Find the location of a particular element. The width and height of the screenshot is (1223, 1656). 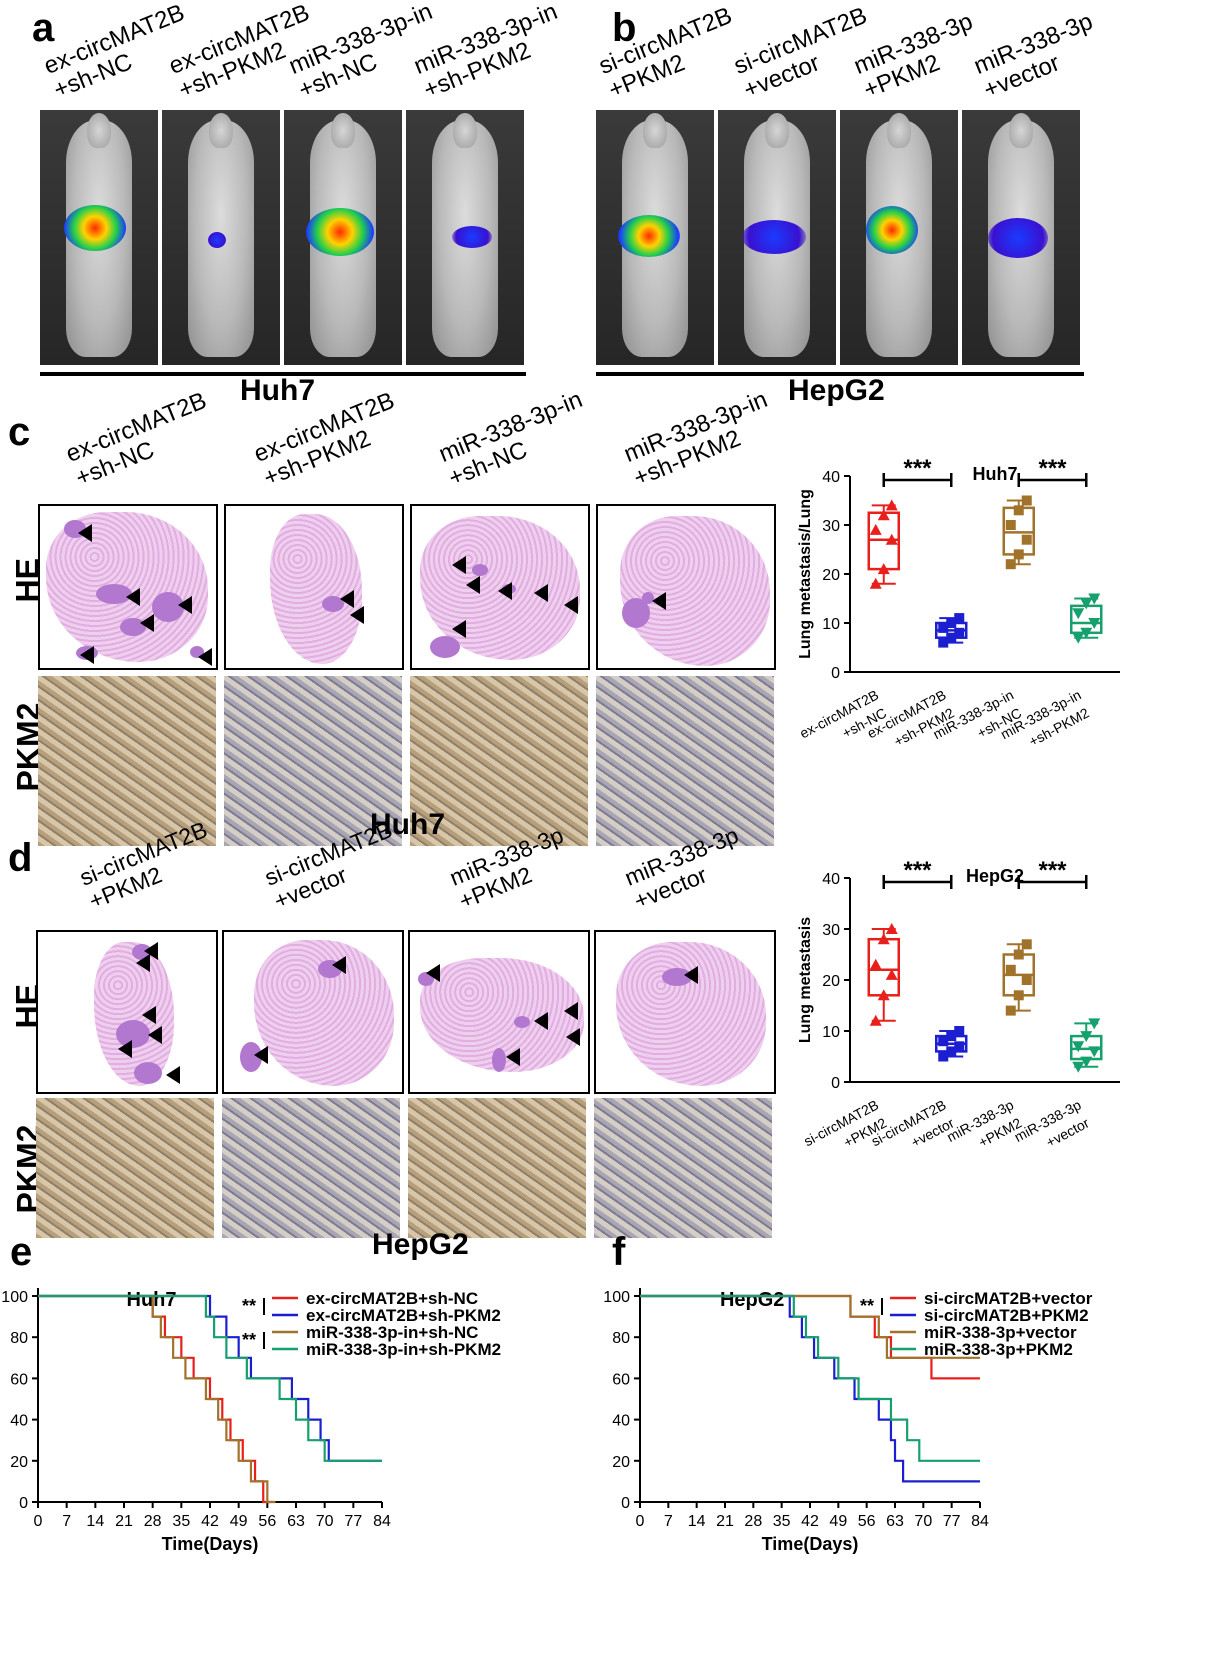

x-tick-label: 21 is located at coordinates (124, 1521).